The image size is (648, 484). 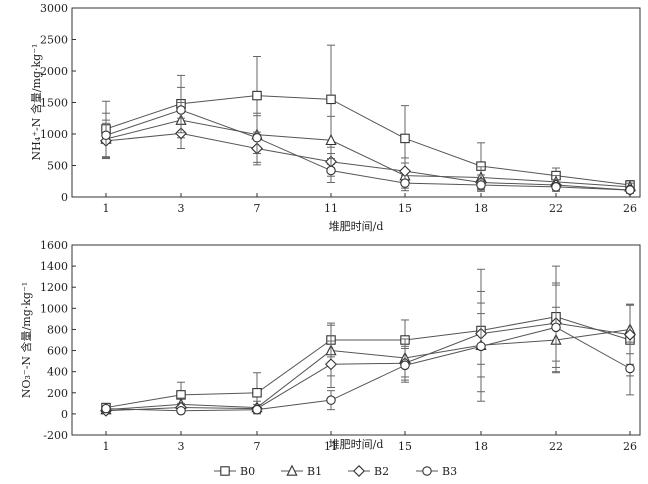 What do you see at coordinates (55, 435) in the screenshot?
I see `y-tick-label: -200` at bounding box center [55, 435].